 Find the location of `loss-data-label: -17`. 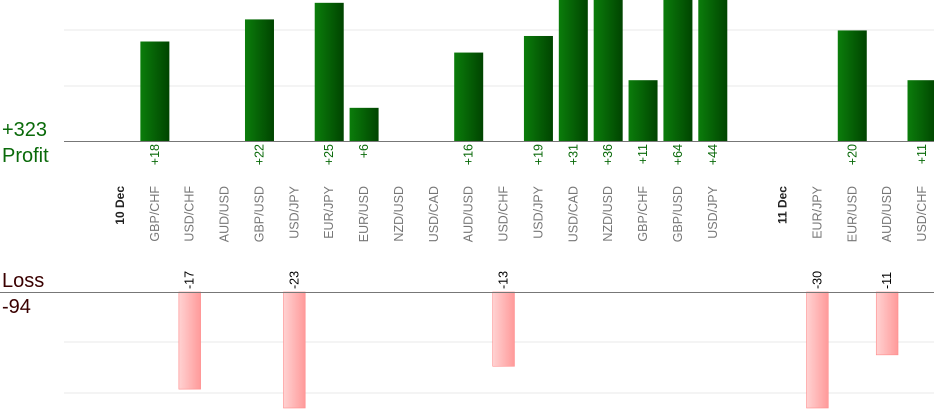

loss-data-label: -17 is located at coordinates (190, 280).